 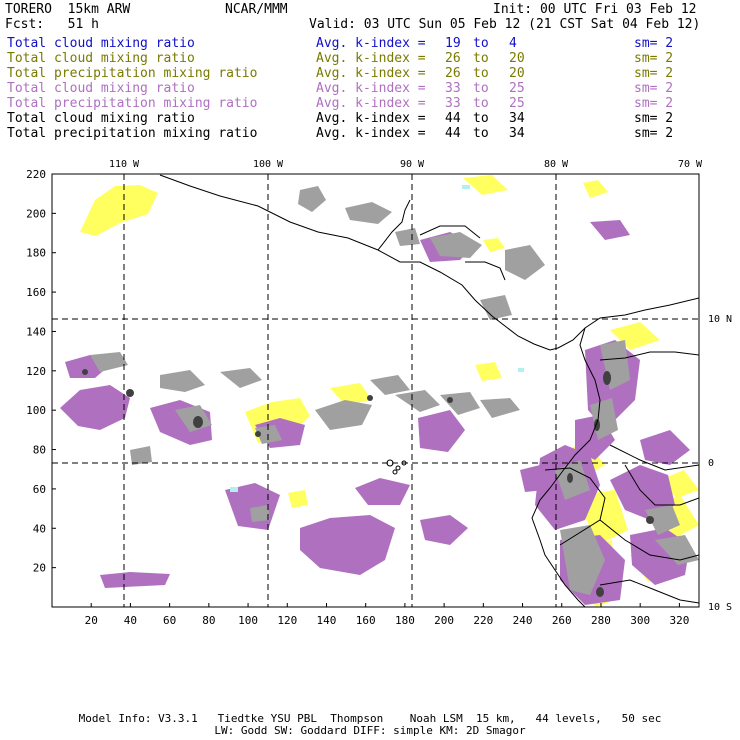 I want to click on x-tick-label: 180, so click(x=405, y=620).